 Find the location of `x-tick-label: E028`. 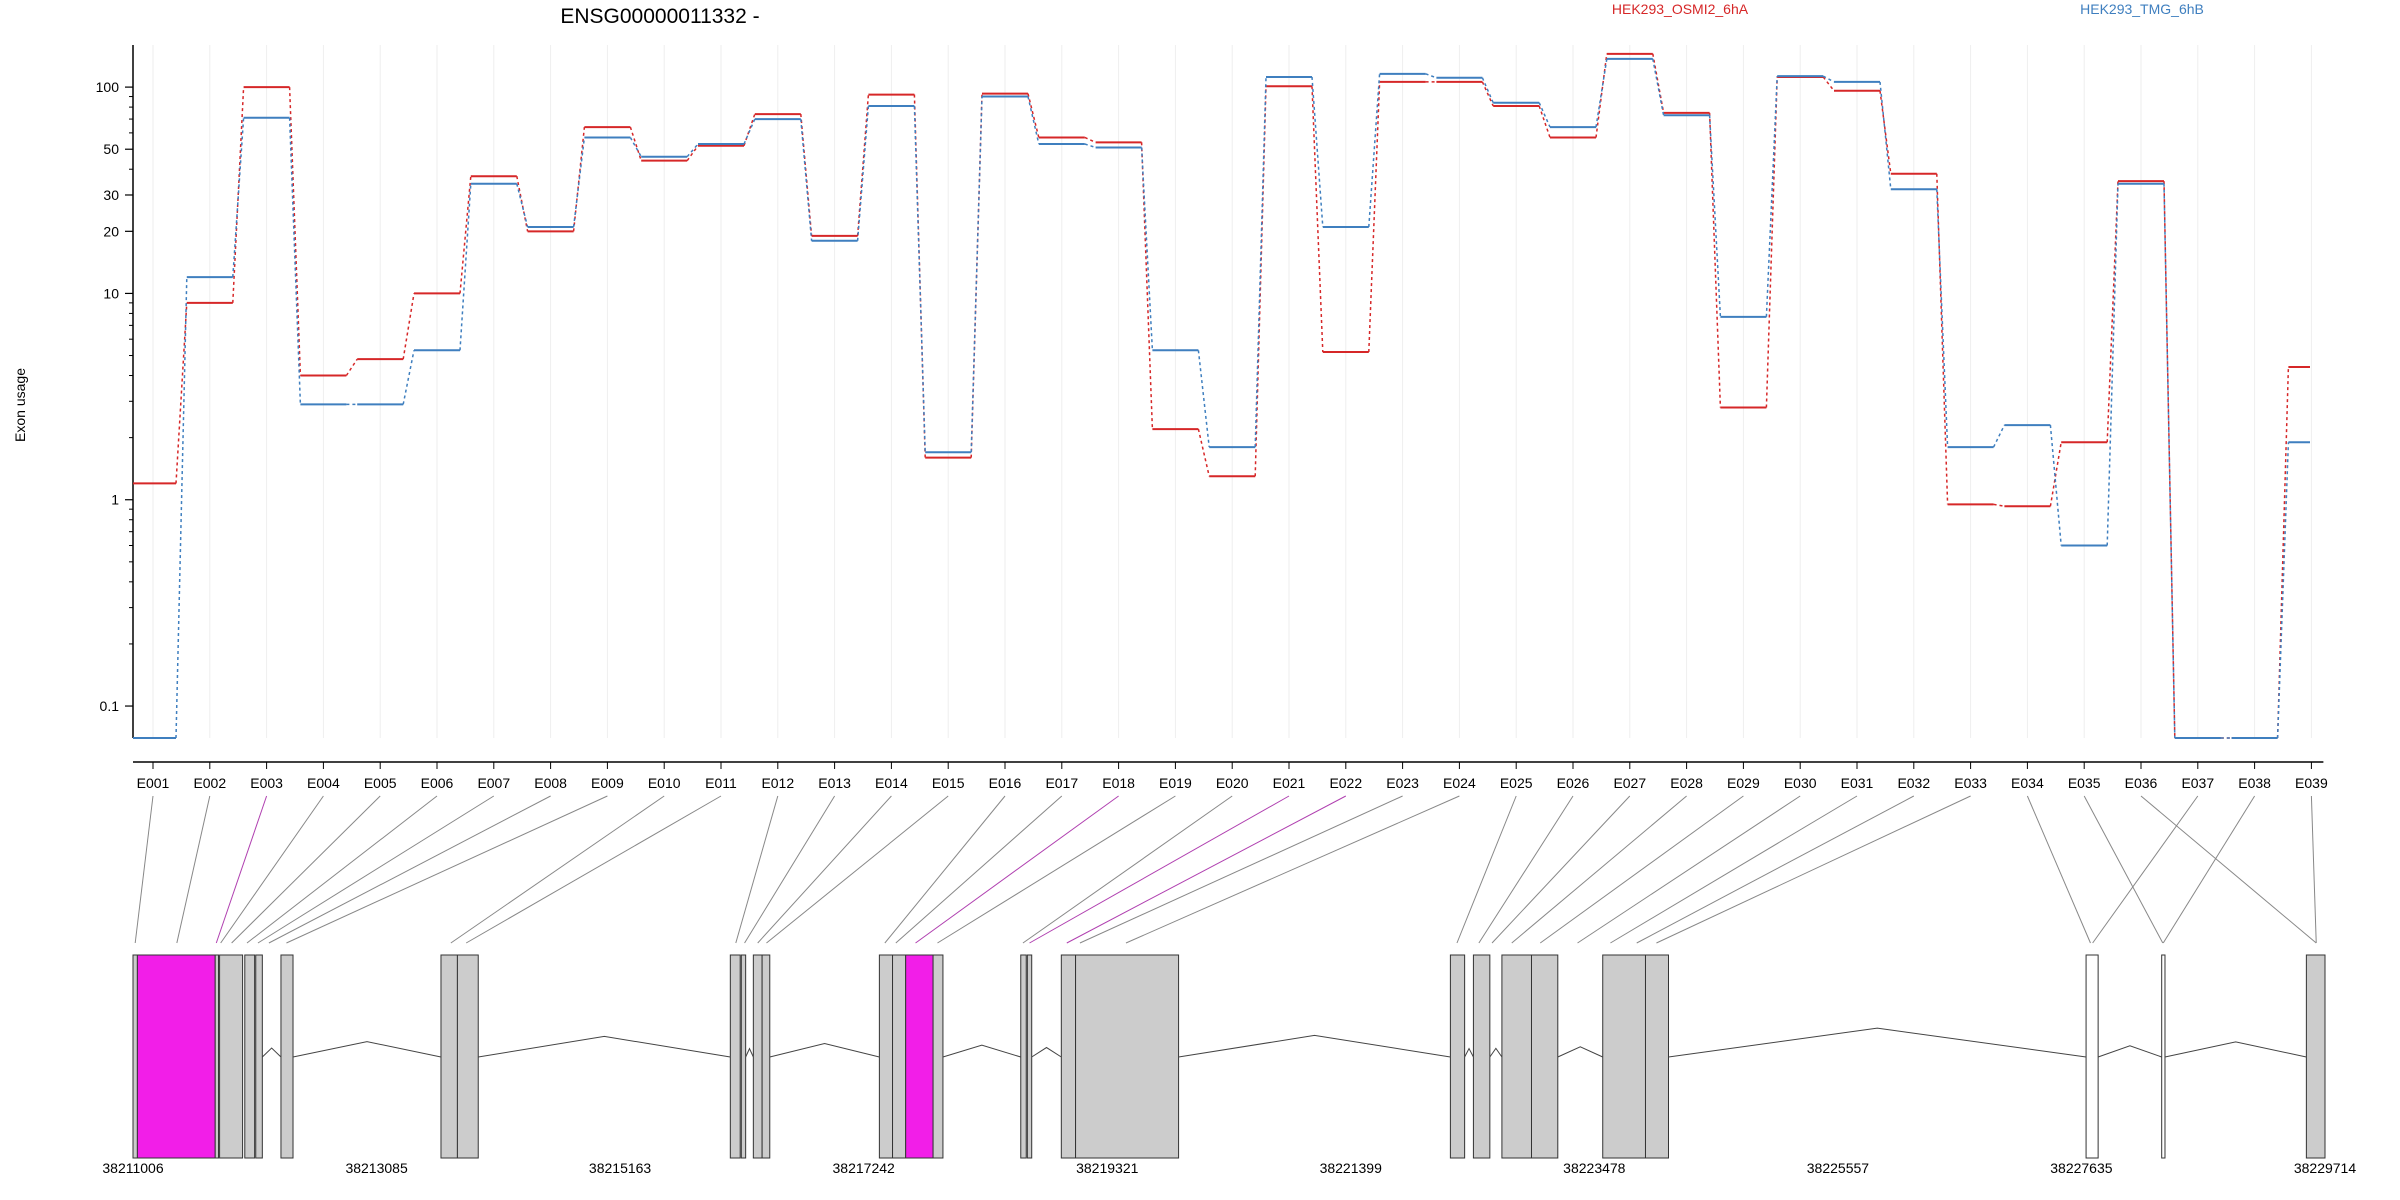

x-tick-label: E028 is located at coordinates (1686, 783).